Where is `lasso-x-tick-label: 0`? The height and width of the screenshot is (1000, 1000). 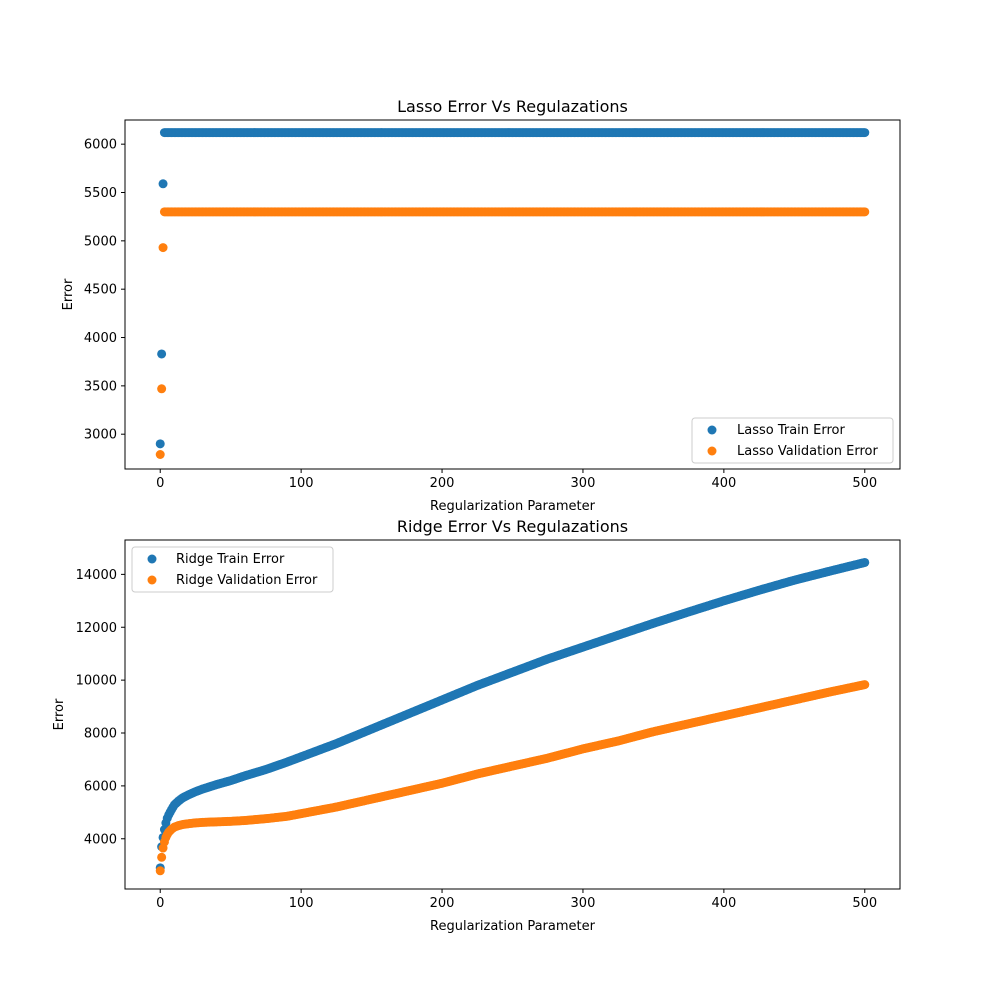
lasso-x-tick-label: 0 is located at coordinates (160, 483).